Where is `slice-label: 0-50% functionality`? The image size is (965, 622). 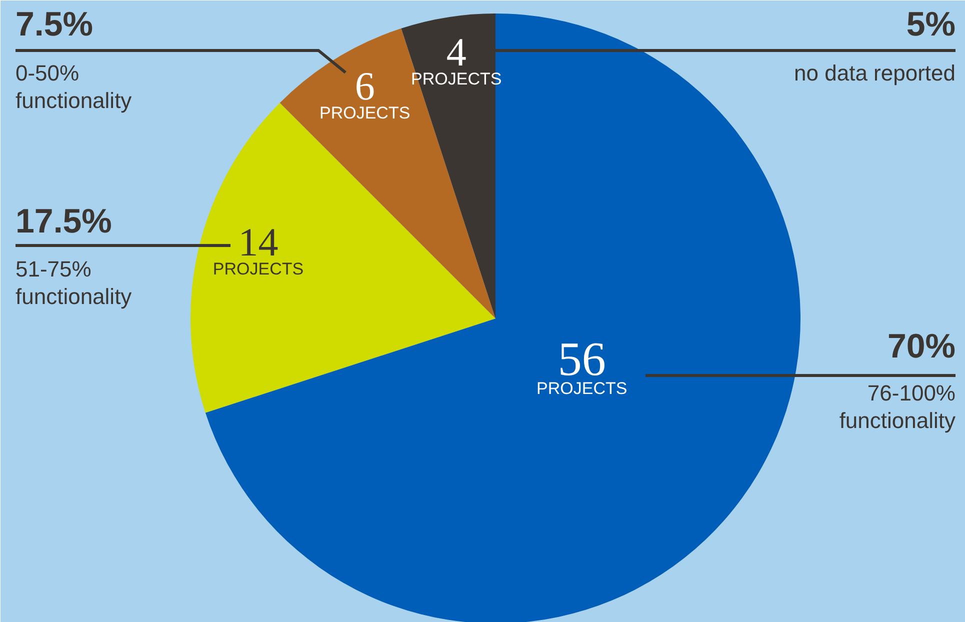 slice-label: 0-50% functionality is located at coordinates (74, 86).